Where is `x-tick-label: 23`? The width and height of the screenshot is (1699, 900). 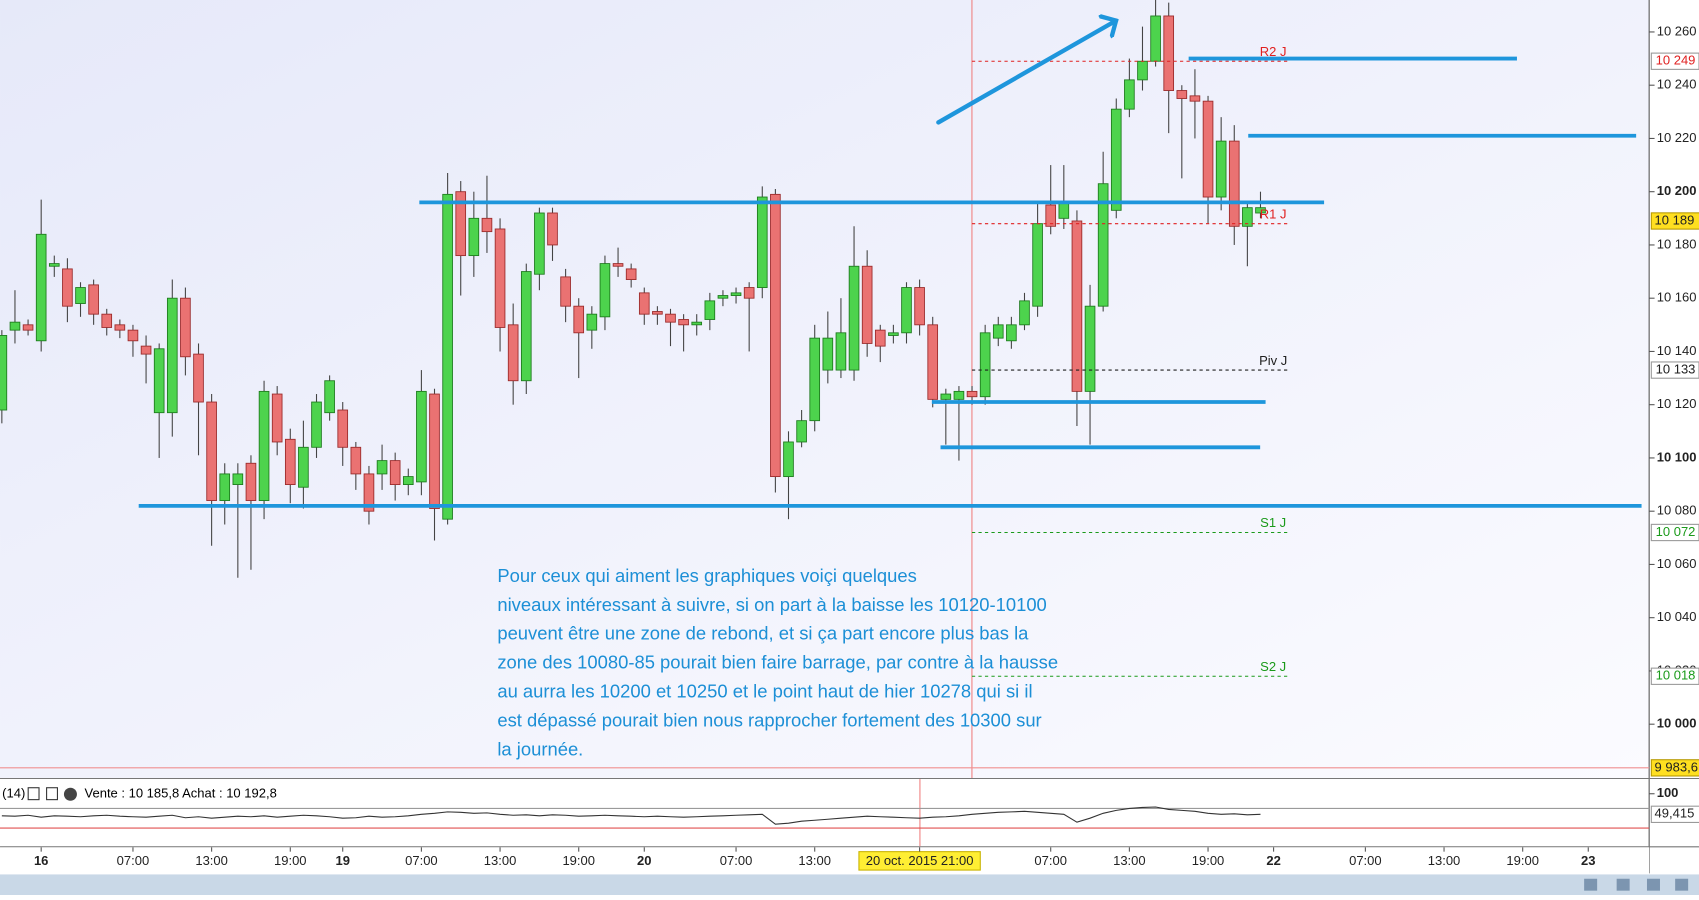
x-tick-label: 23 is located at coordinates (1588, 860).